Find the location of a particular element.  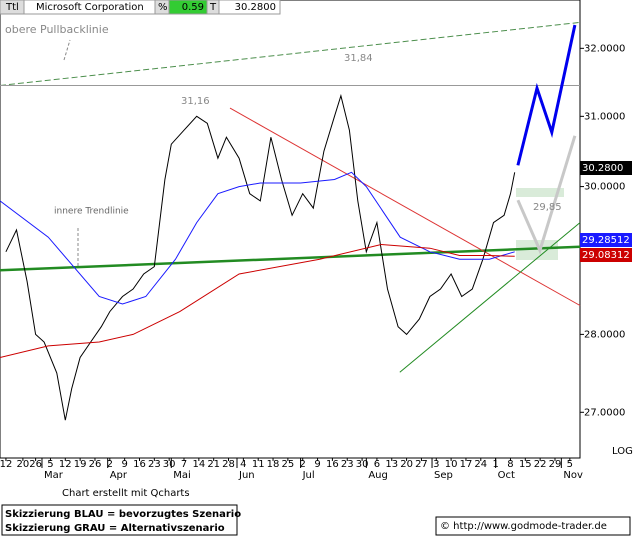

month-label: Sep is located at coordinates (443, 475).